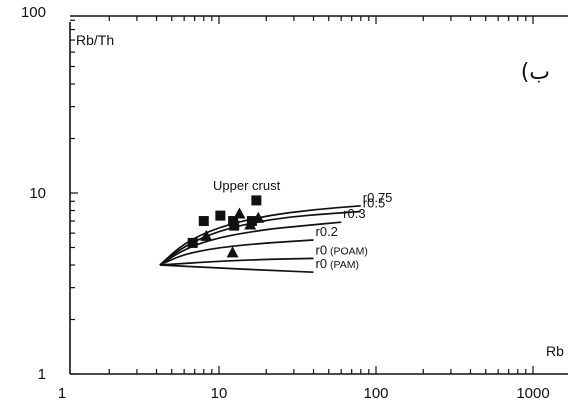  What do you see at coordinates (535, 72) in the screenshot?
I see `panel-label: (ب` at bounding box center [535, 72].